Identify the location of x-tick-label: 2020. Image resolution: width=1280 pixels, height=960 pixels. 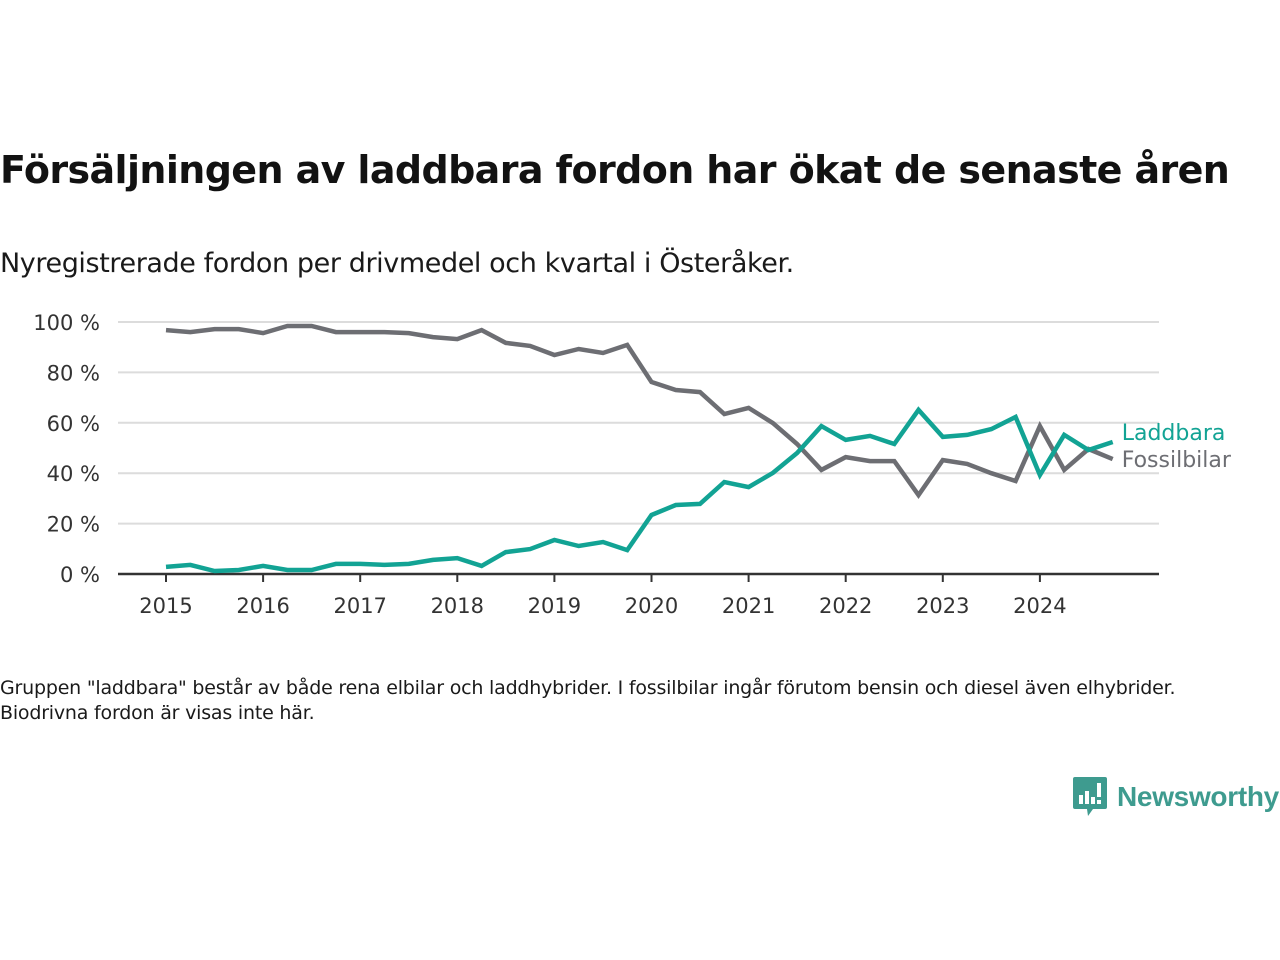
(651, 606).